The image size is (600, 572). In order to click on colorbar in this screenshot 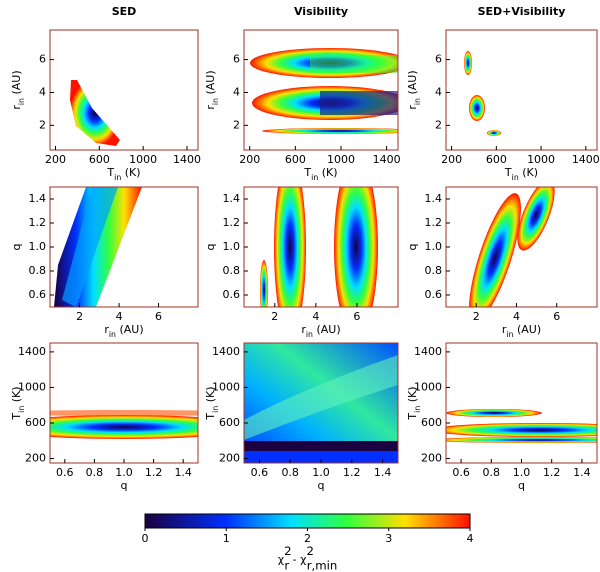, I will do `click(307, 521)`.